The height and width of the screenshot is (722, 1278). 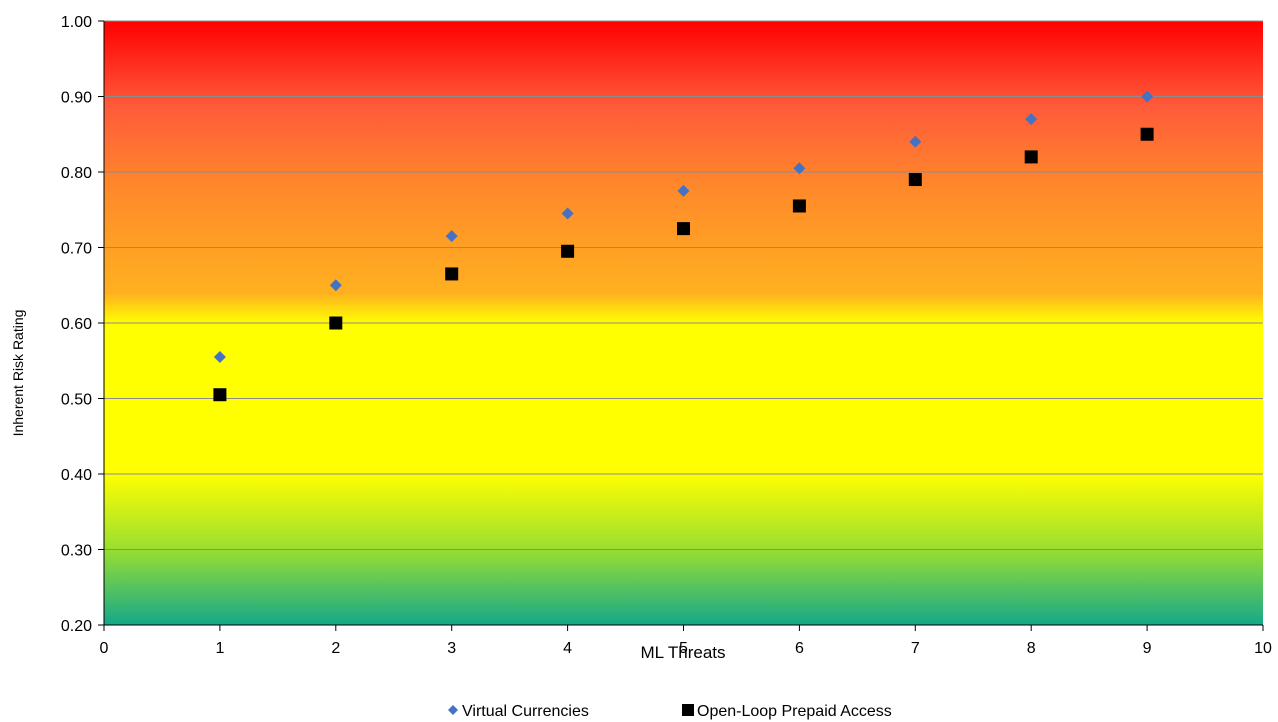 What do you see at coordinates (76, 551) in the screenshot?
I see `y-tick-label: 0.30` at bounding box center [76, 551].